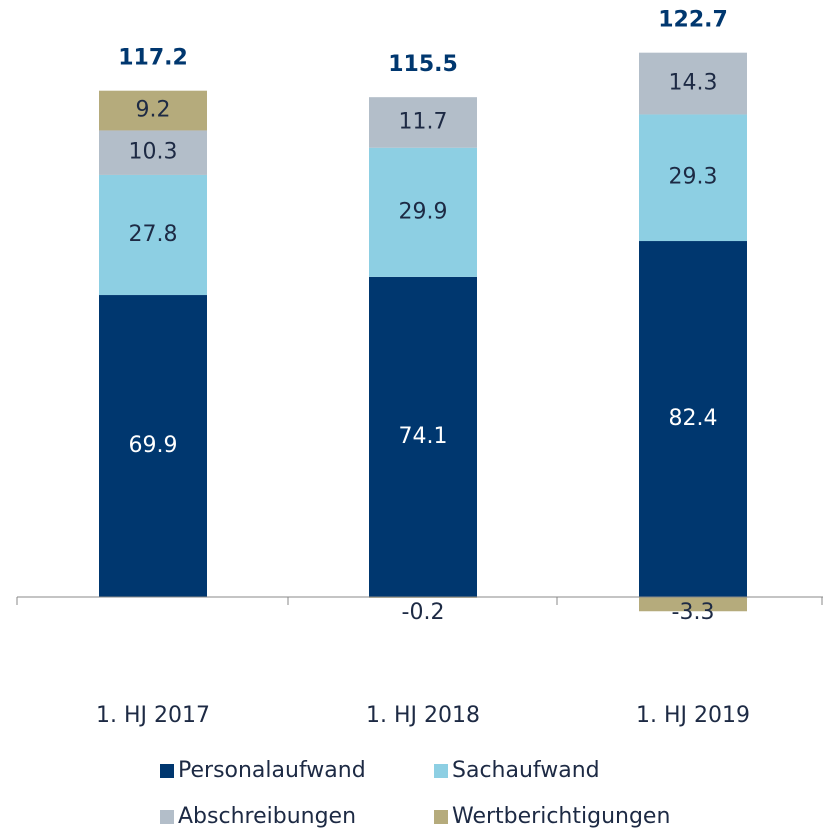 The image size is (823, 832). I want to click on data-label: 82.4, so click(693, 418).